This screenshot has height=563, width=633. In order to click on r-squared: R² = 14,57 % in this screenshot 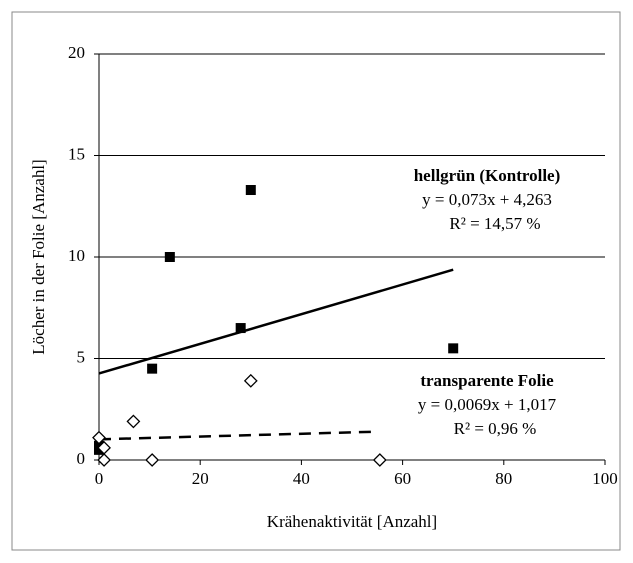, I will do `click(494, 223)`.